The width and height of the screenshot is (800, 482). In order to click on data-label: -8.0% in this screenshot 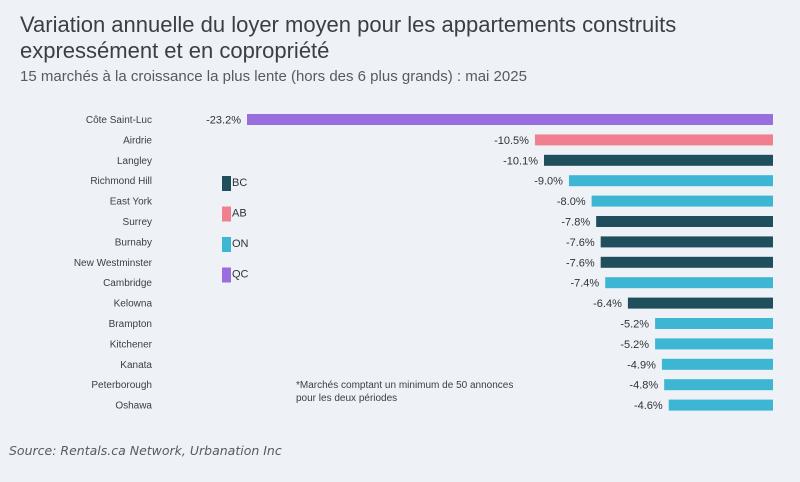, I will do `click(571, 202)`.